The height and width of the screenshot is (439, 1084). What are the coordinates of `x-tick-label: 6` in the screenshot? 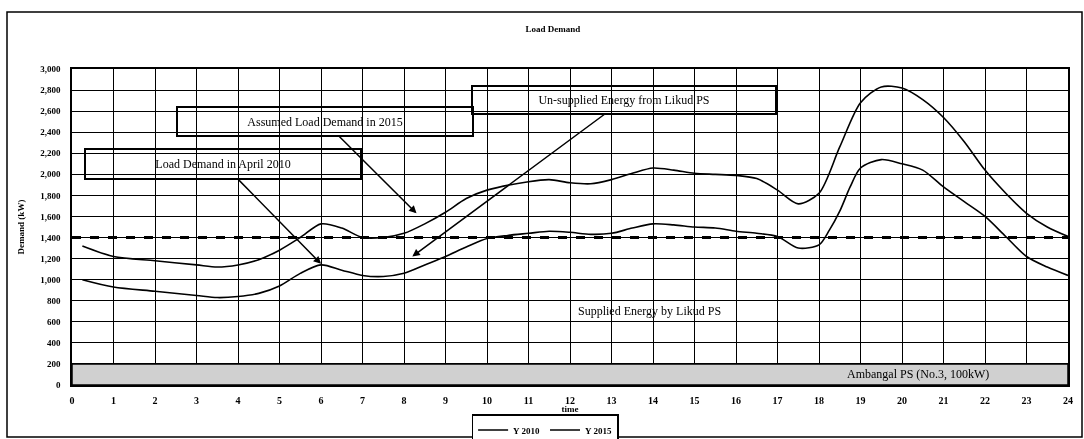 It's located at (321, 400).